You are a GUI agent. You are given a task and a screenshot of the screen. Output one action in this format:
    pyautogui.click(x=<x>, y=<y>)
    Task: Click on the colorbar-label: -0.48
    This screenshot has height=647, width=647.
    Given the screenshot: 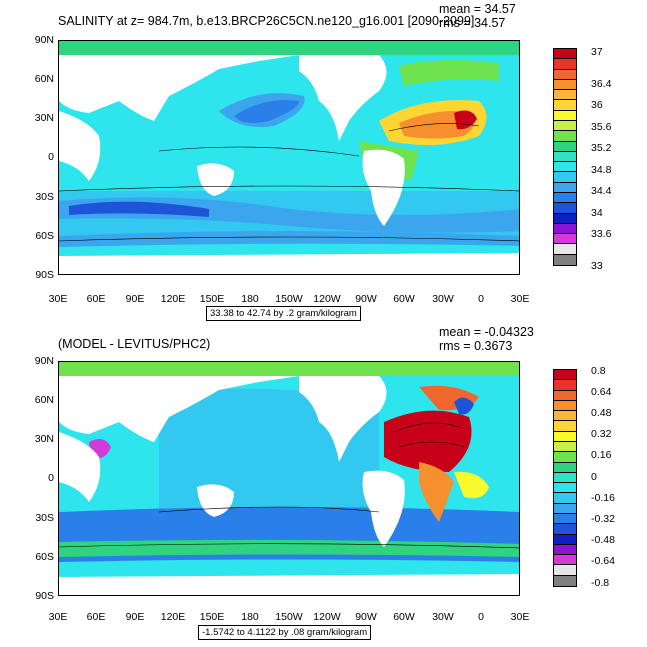 What is the action you would take?
    pyautogui.click(x=603, y=540)
    